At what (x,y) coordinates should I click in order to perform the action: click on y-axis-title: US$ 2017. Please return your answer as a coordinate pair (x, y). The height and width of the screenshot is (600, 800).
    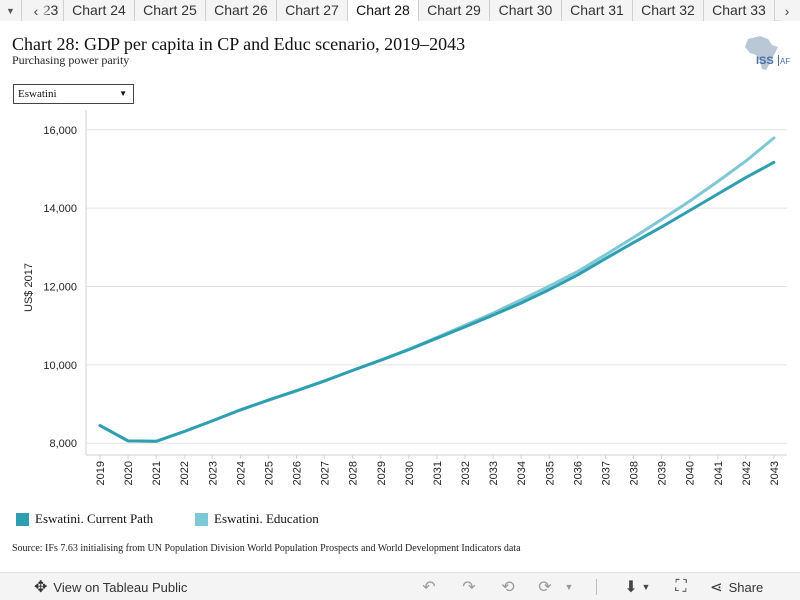
    Looking at the image, I should click on (29, 287).